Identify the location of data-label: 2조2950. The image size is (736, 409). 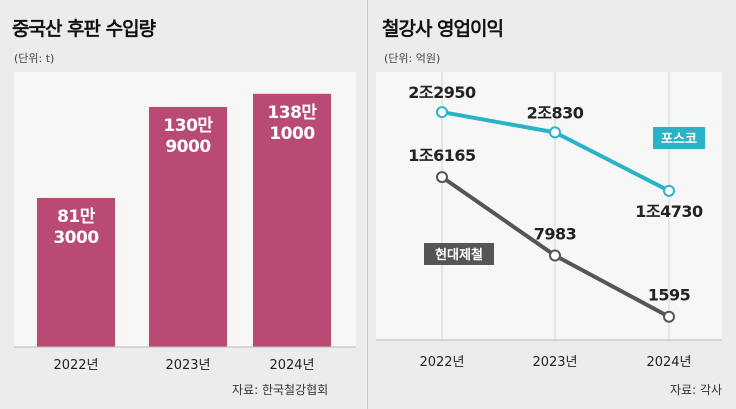
(442, 92).